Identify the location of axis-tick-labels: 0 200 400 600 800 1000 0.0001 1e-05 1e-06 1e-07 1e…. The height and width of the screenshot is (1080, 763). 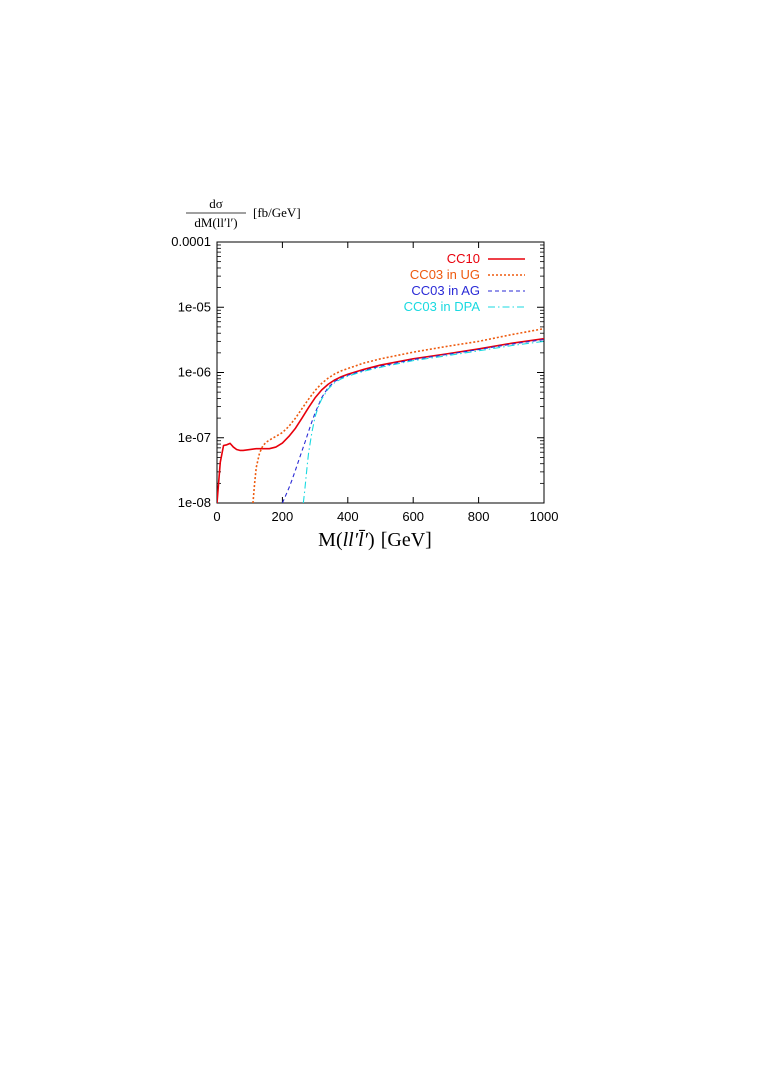
(364, 379).